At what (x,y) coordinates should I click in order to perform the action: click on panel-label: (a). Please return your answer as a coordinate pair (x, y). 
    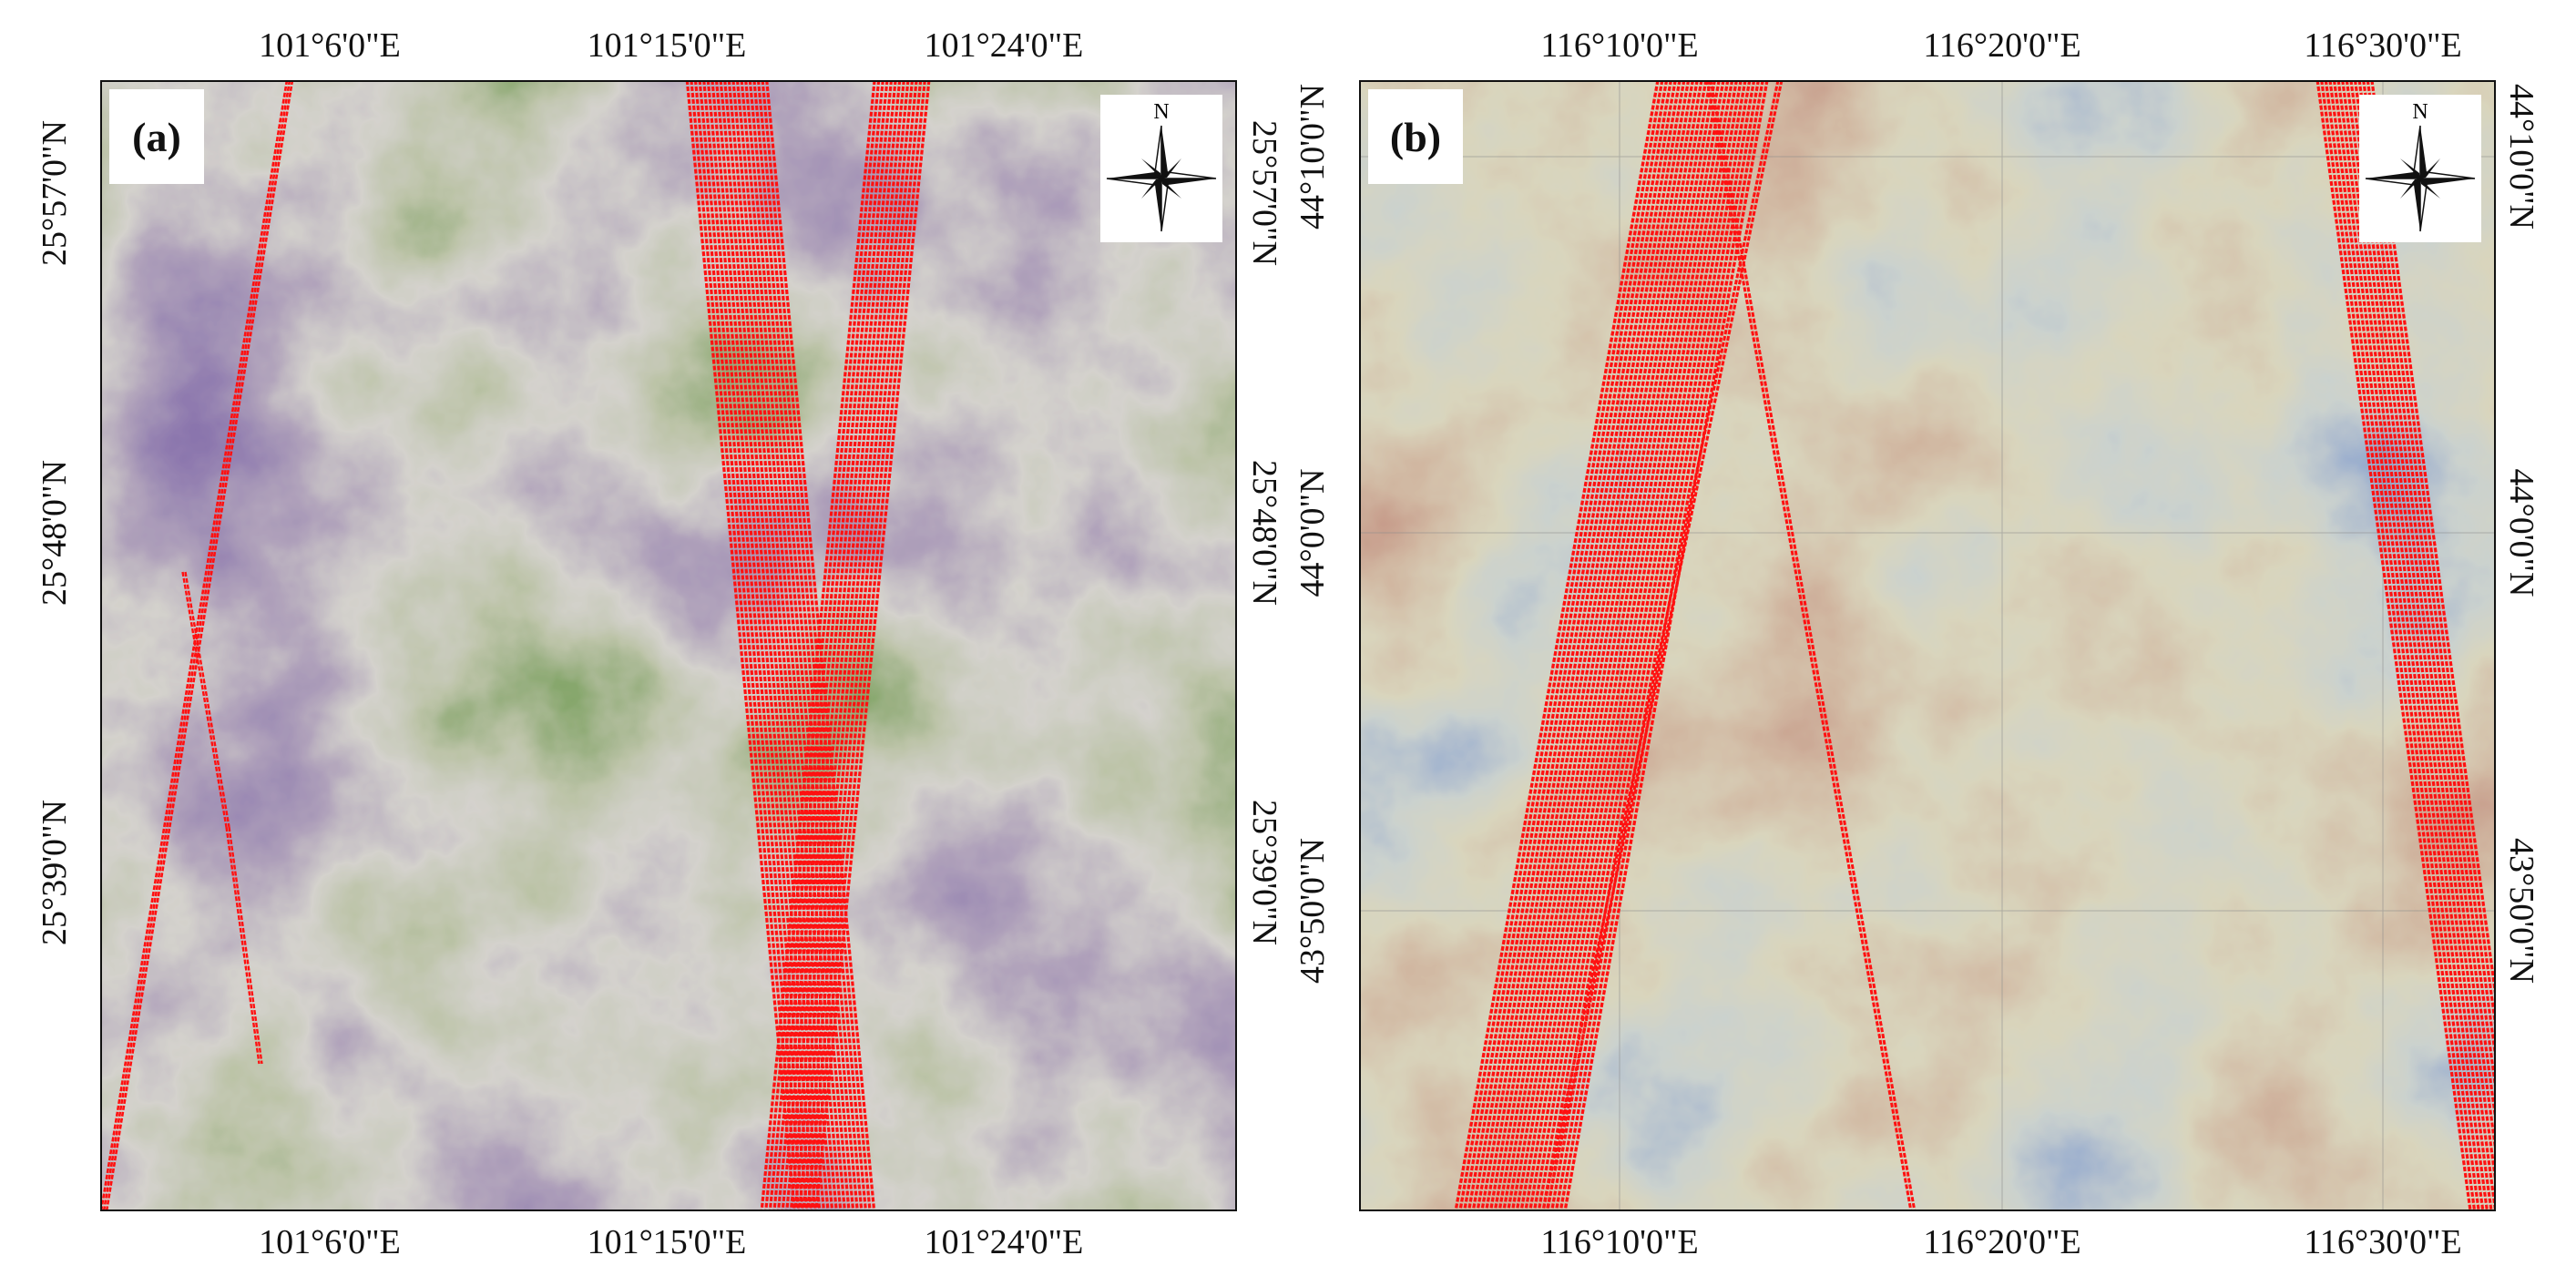
    Looking at the image, I should click on (156, 137).